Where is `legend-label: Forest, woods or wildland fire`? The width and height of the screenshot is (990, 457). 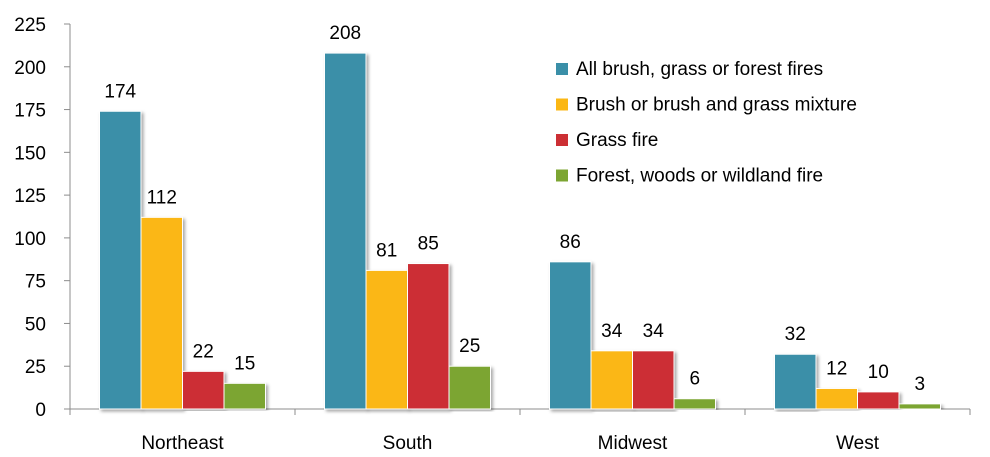
legend-label: Forest, woods or wildland fire is located at coordinates (699, 176).